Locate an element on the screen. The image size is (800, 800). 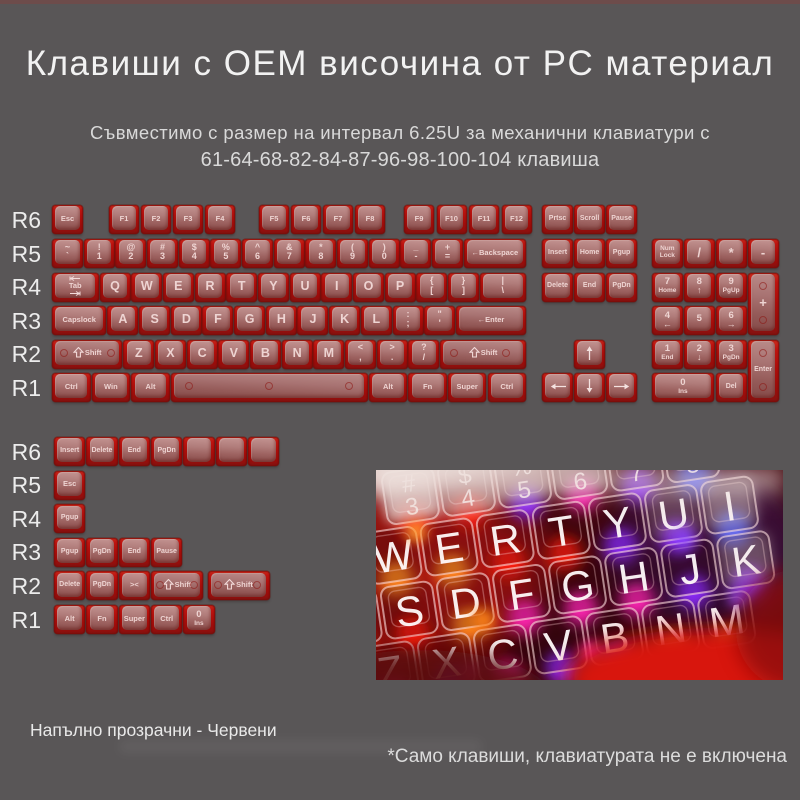
svg-text: R is located at coordinates (505, 539).